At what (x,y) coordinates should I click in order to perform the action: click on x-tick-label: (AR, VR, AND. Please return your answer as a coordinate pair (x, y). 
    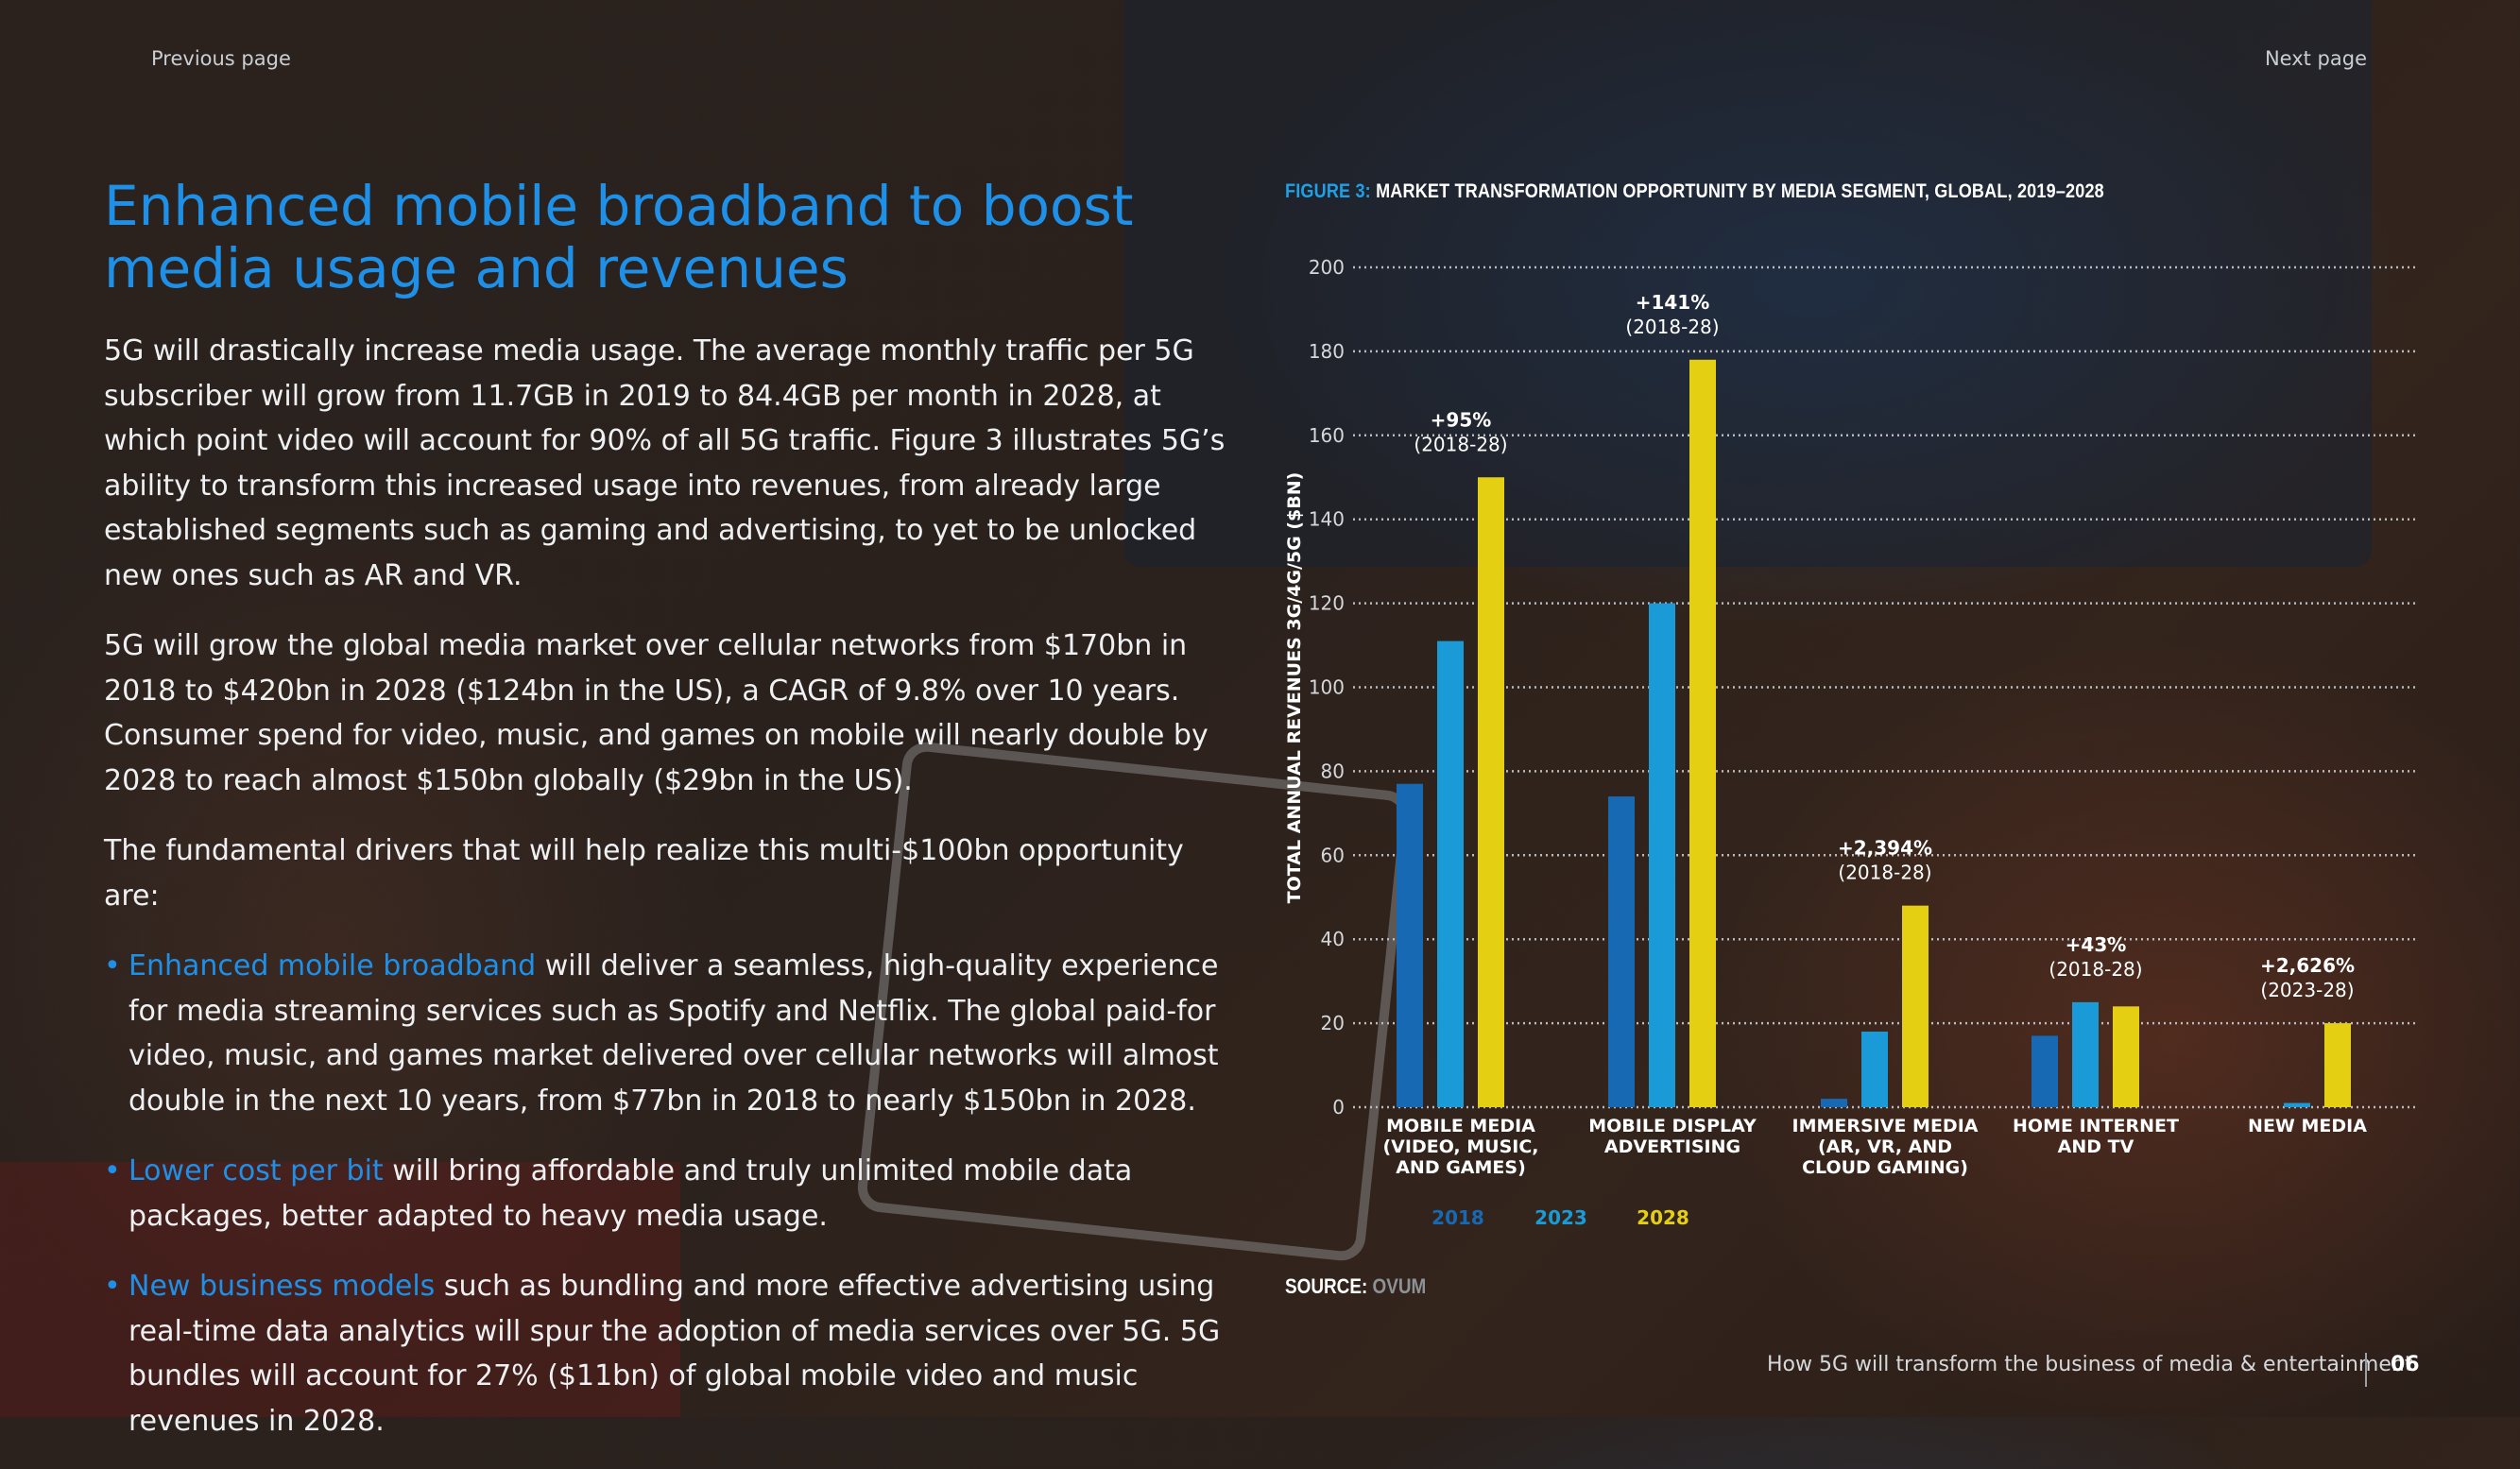
    Looking at the image, I should click on (1885, 1146).